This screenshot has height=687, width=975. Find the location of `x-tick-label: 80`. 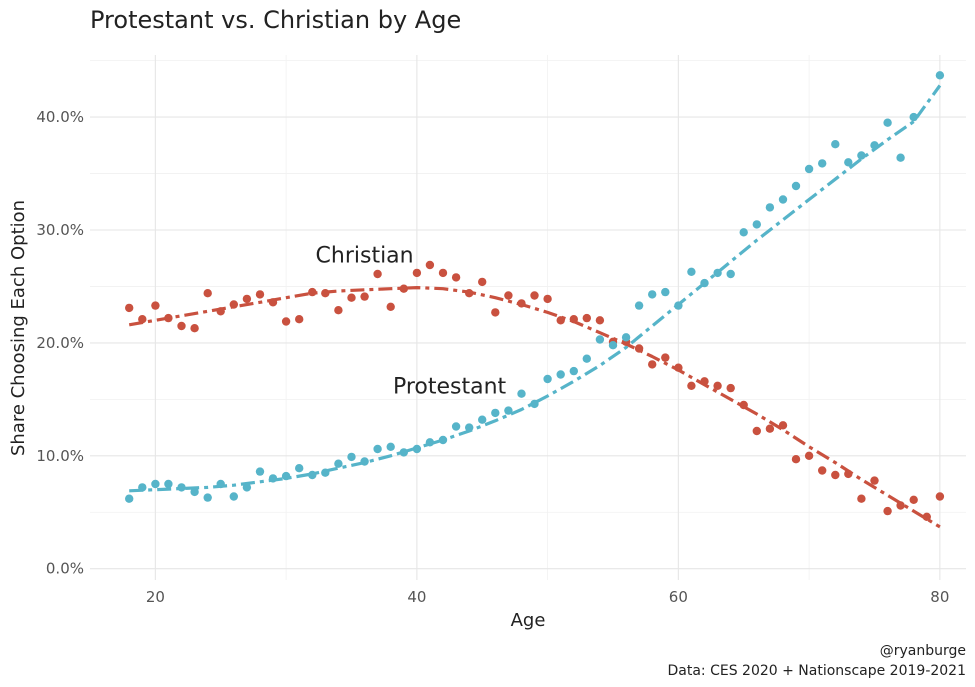

x-tick-label: 80 is located at coordinates (939, 597).